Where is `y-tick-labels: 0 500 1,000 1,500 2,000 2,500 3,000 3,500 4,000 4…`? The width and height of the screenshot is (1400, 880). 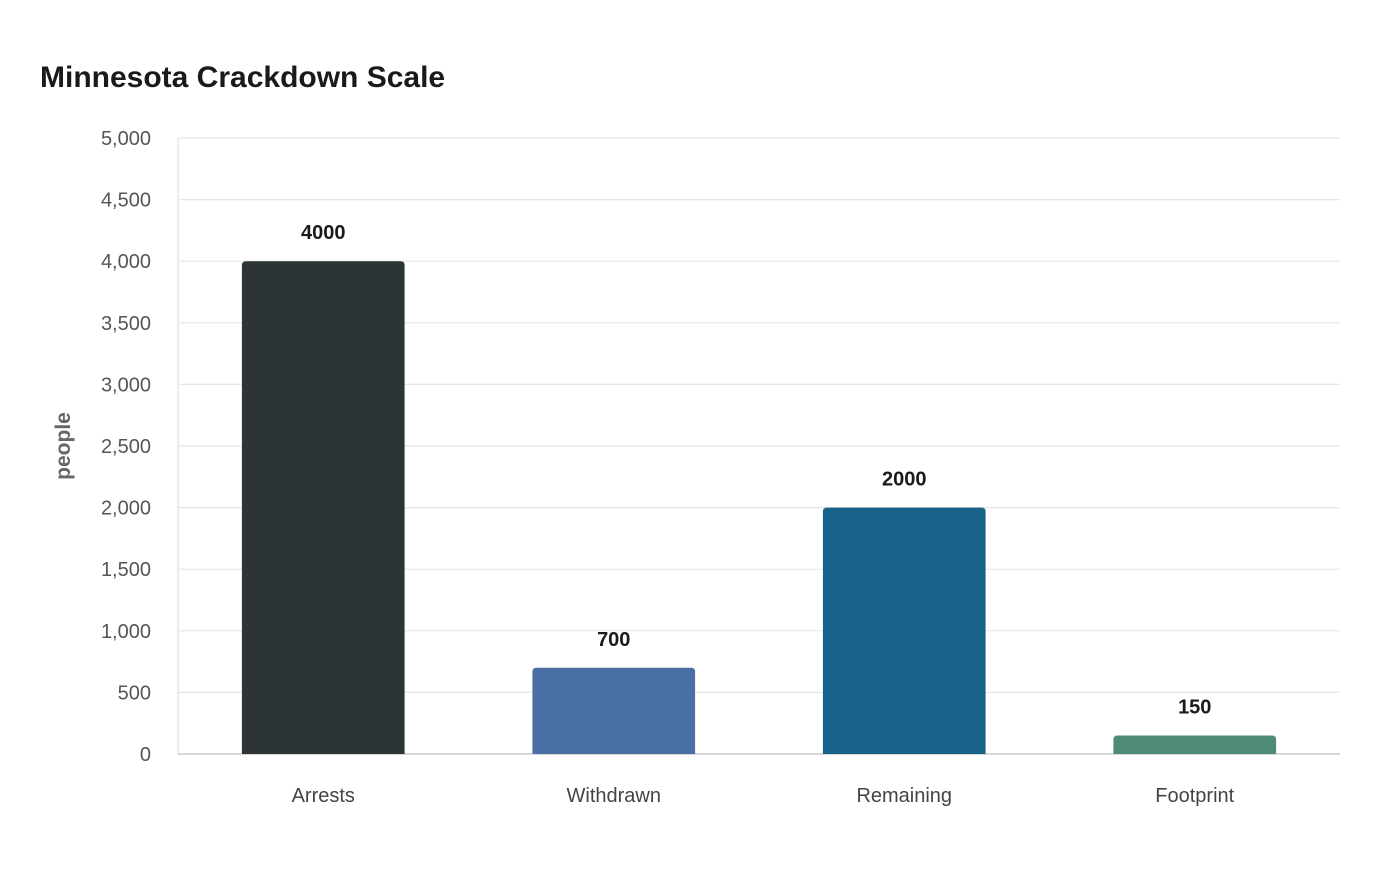 y-tick-labels: 0 500 1,000 1,500 2,000 2,500 3,000 3,500 4,000 4… is located at coordinates (126, 447).